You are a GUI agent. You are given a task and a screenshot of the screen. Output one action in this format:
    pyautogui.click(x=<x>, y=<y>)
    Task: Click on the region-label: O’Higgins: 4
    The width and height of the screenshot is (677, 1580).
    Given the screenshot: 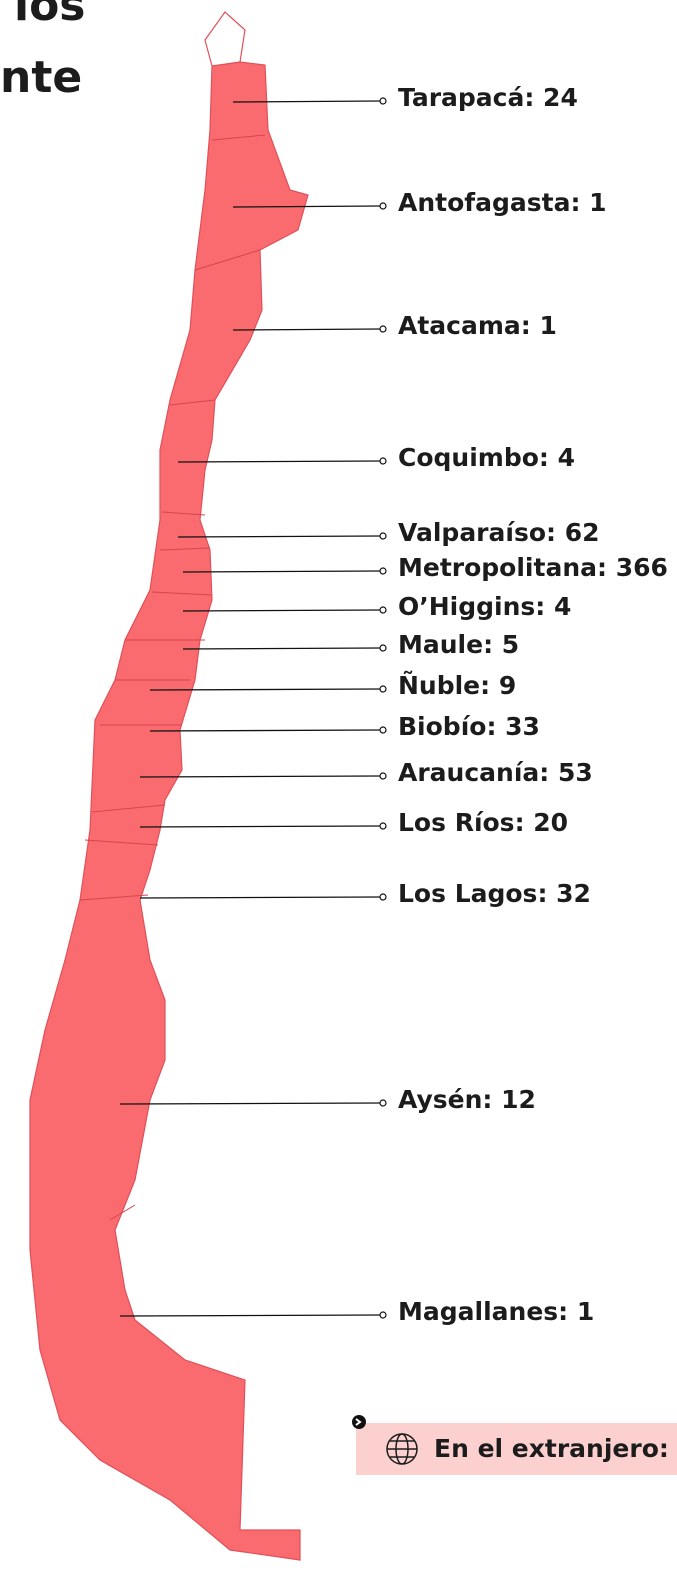 What is the action you would take?
    pyautogui.click(x=484, y=606)
    